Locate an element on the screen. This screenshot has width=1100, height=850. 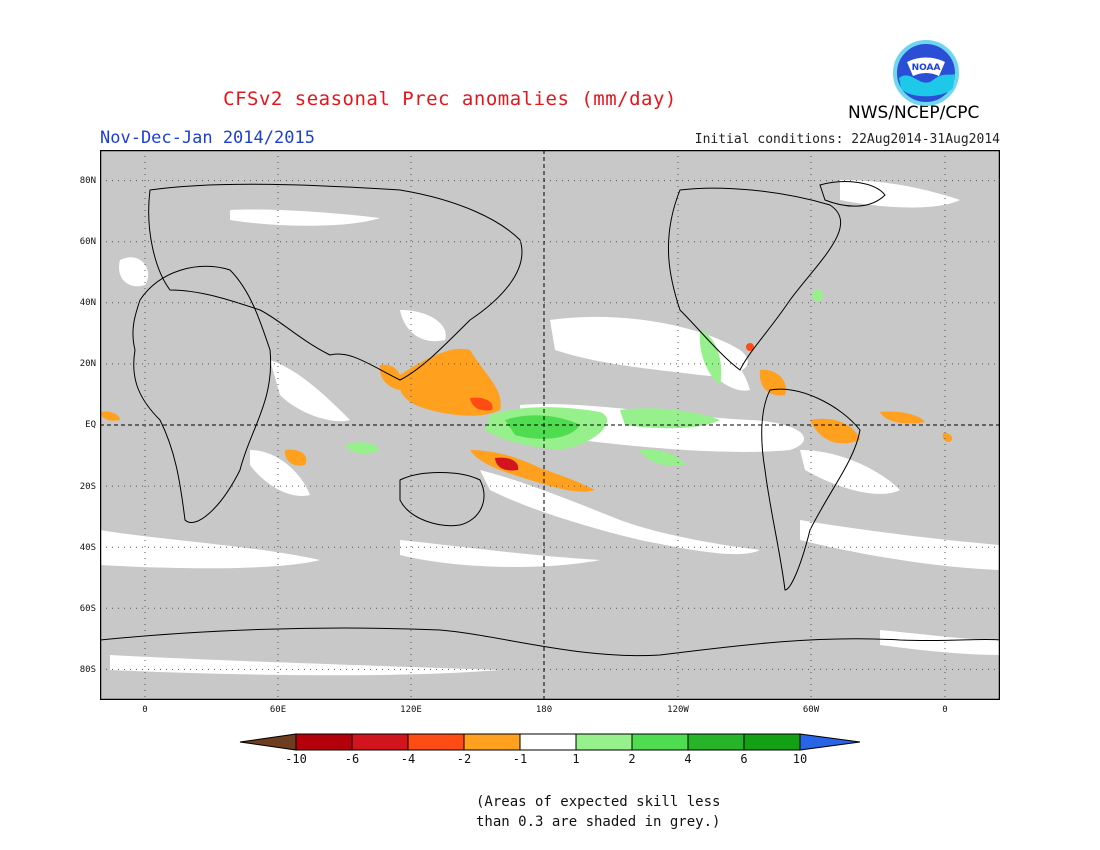
agency-label: NWS/NCEP/CPC is located at coordinates (914, 113).